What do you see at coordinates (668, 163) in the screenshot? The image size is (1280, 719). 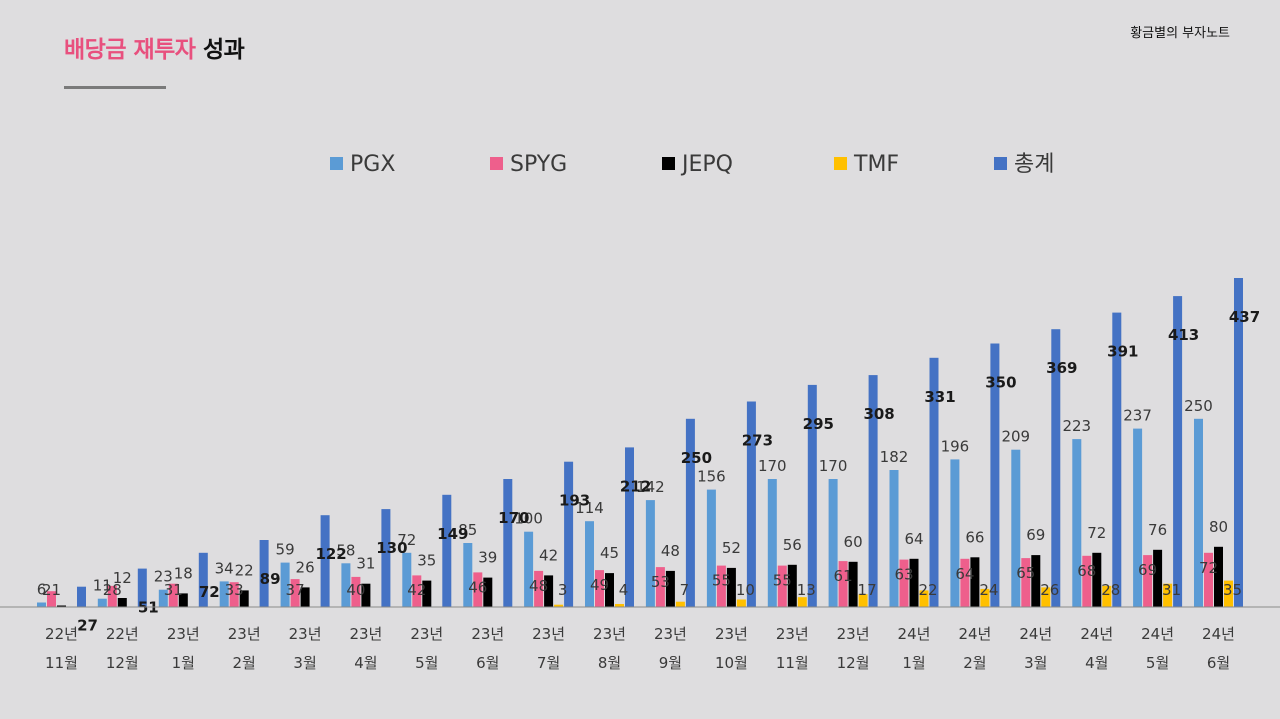 I see `legend-swatch-jepq` at bounding box center [668, 163].